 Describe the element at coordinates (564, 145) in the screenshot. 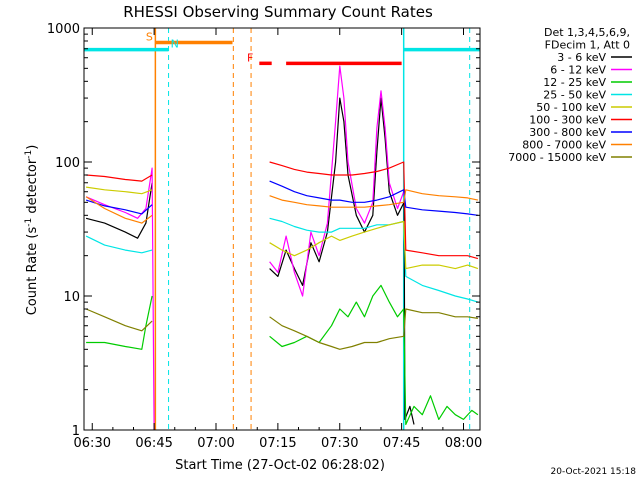

I see `legend-label-7: 800 - 7000 keV` at that location.